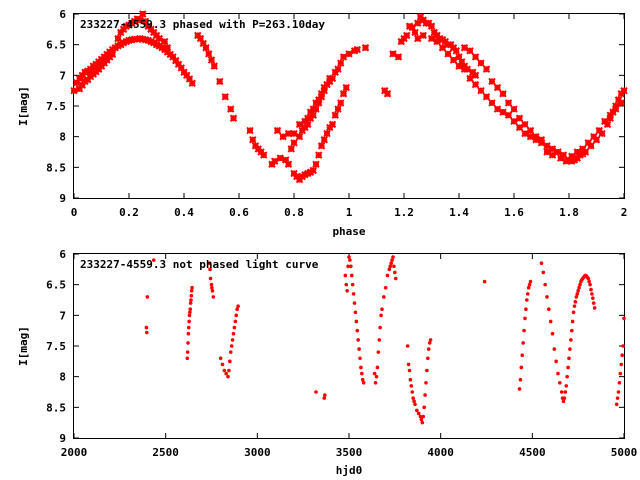  What do you see at coordinates (349, 452) in the screenshot?
I see `unphased-x-tick-label: 3500` at bounding box center [349, 452].